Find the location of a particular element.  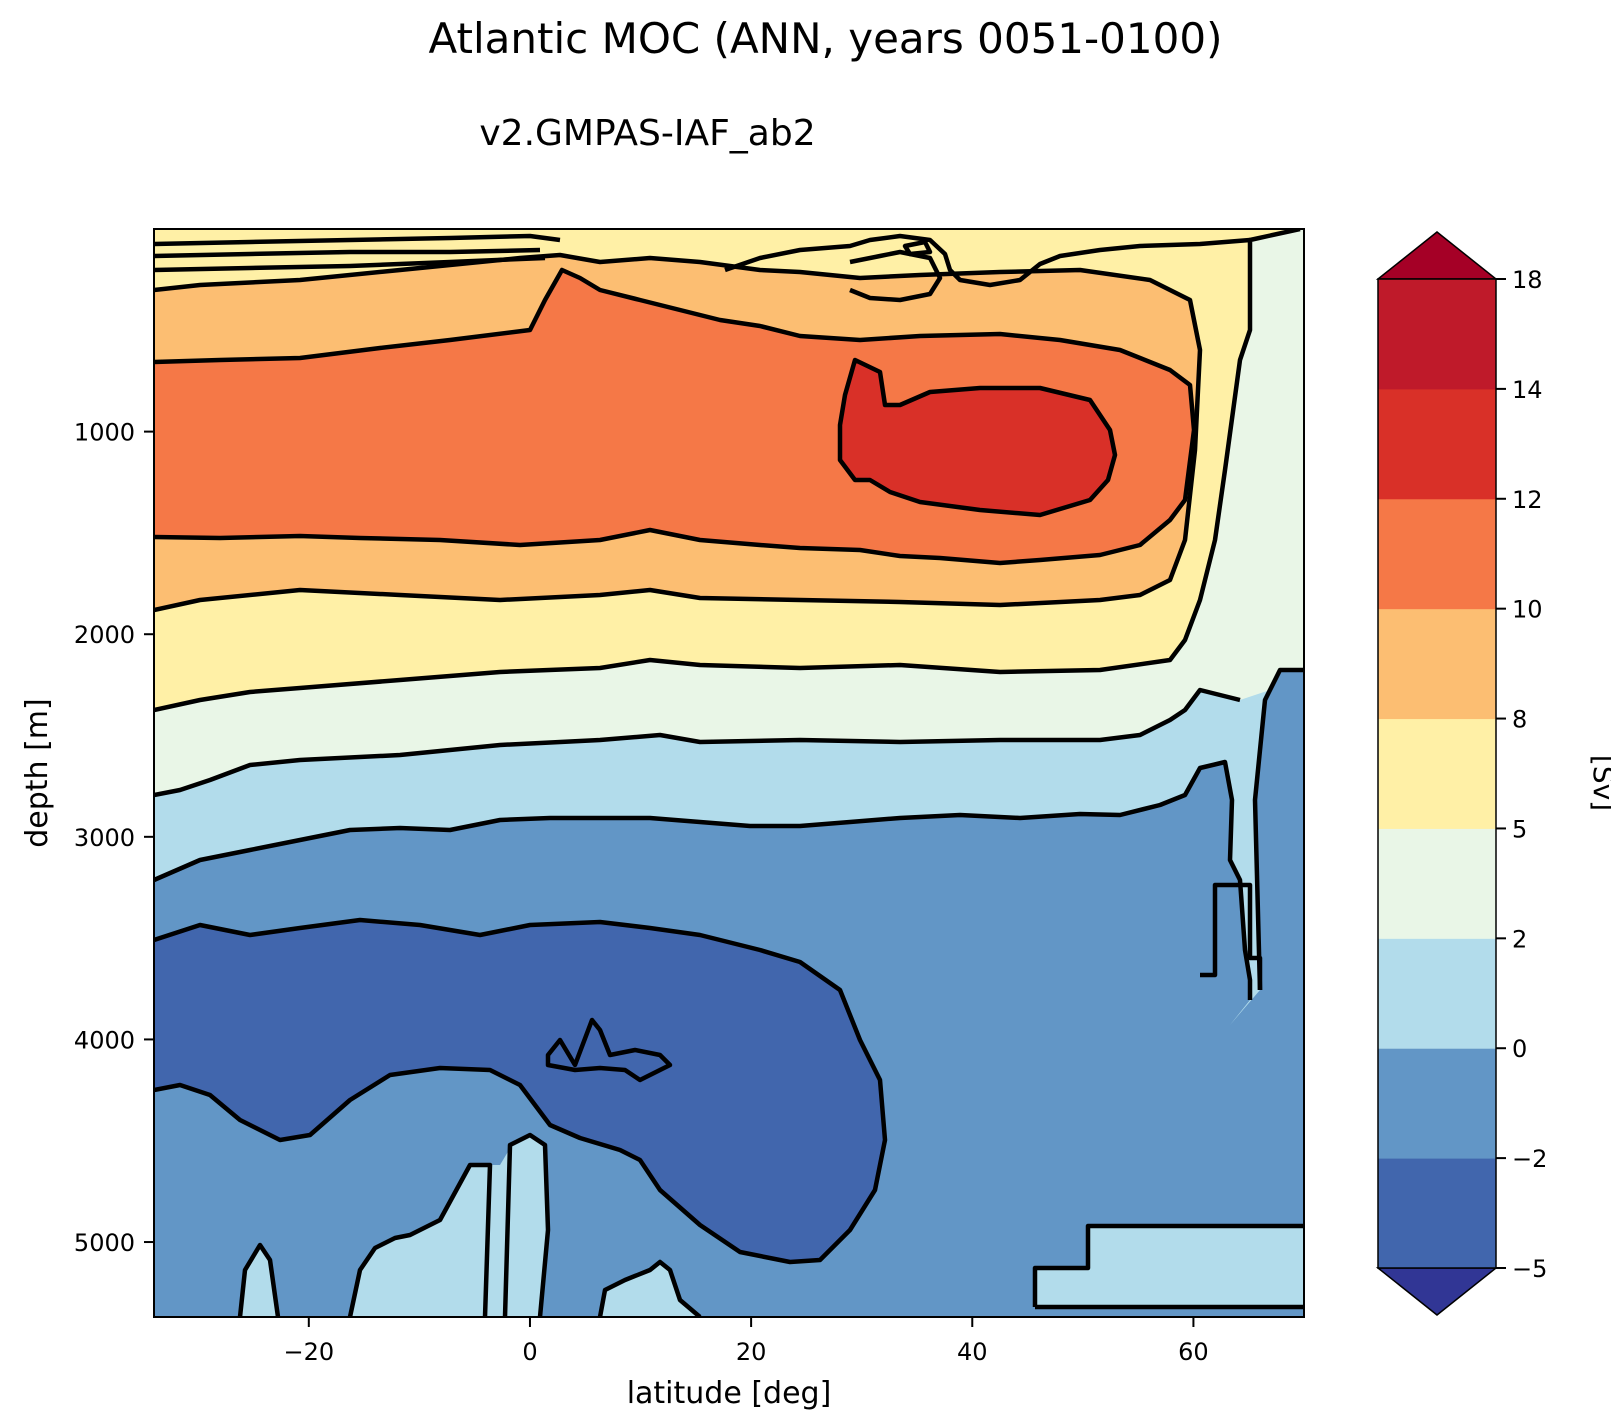

x-axis: −20 0 20 40 60 is located at coordinates (746, 1341).